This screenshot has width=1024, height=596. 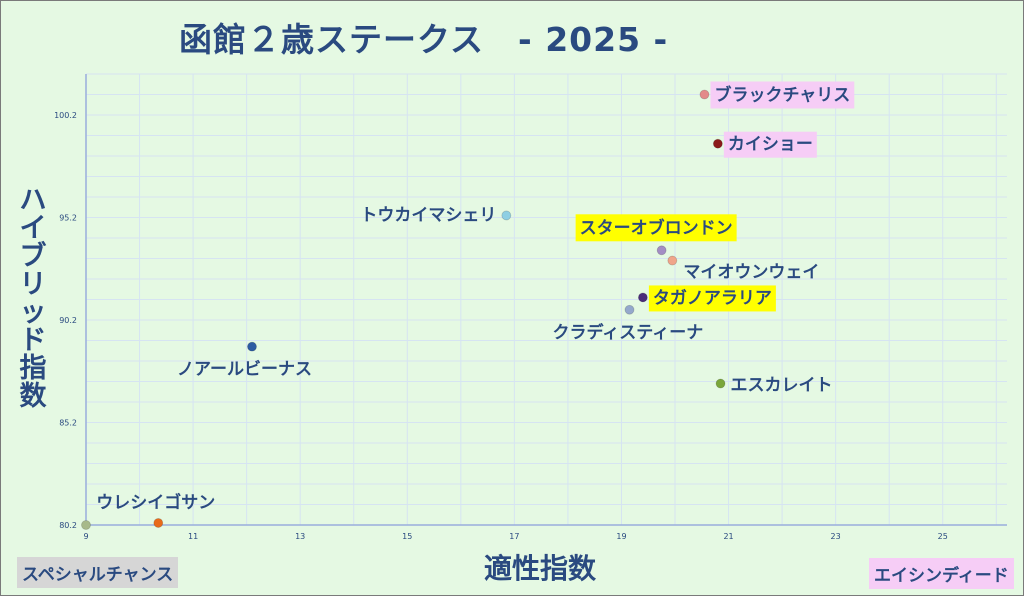 I want to click on point-label: ブラックチャリス, so click(x=782, y=95).